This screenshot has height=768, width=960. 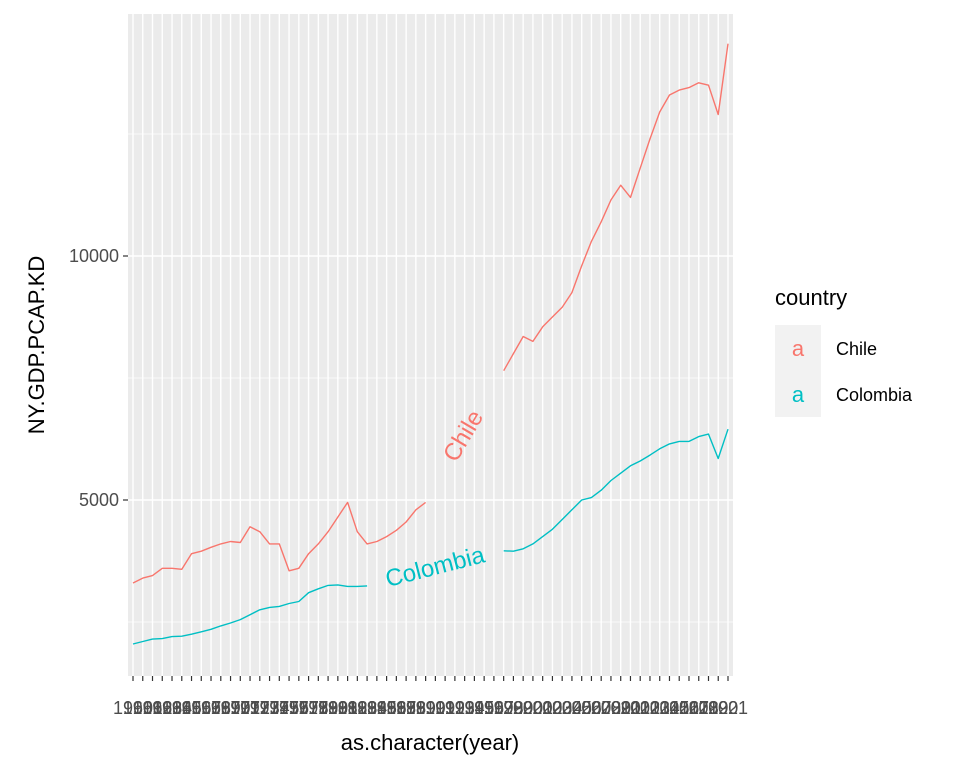 I want to click on x-tick-label: 1967, so click(x=201, y=708).